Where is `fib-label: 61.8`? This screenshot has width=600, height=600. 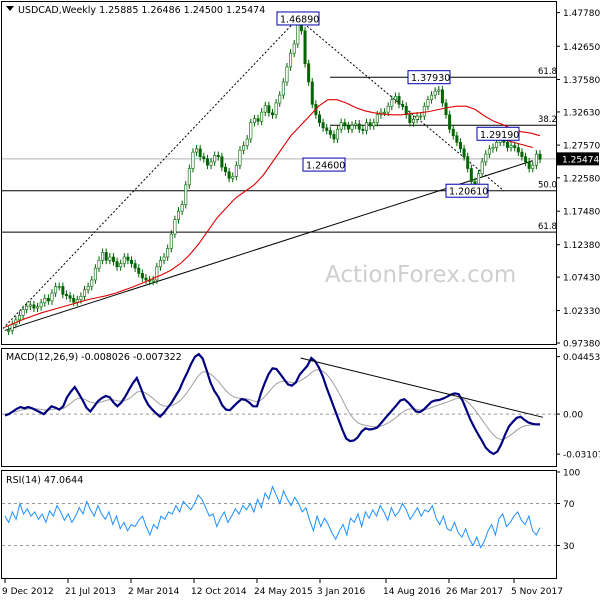 fib-label: 61.8 is located at coordinates (547, 72).